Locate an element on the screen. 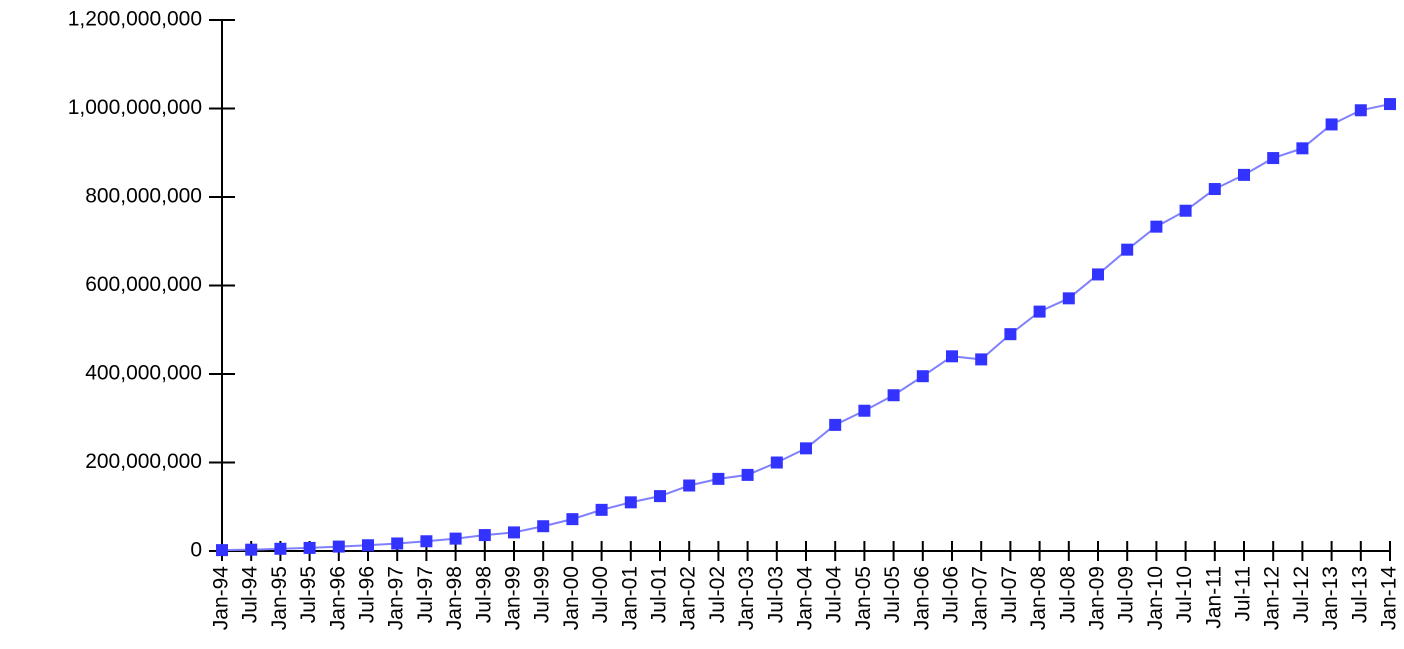 Image resolution: width=1404 pixels, height=649 pixels. y-tick-label: 1,200,000,000 is located at coordinates (135, 19).